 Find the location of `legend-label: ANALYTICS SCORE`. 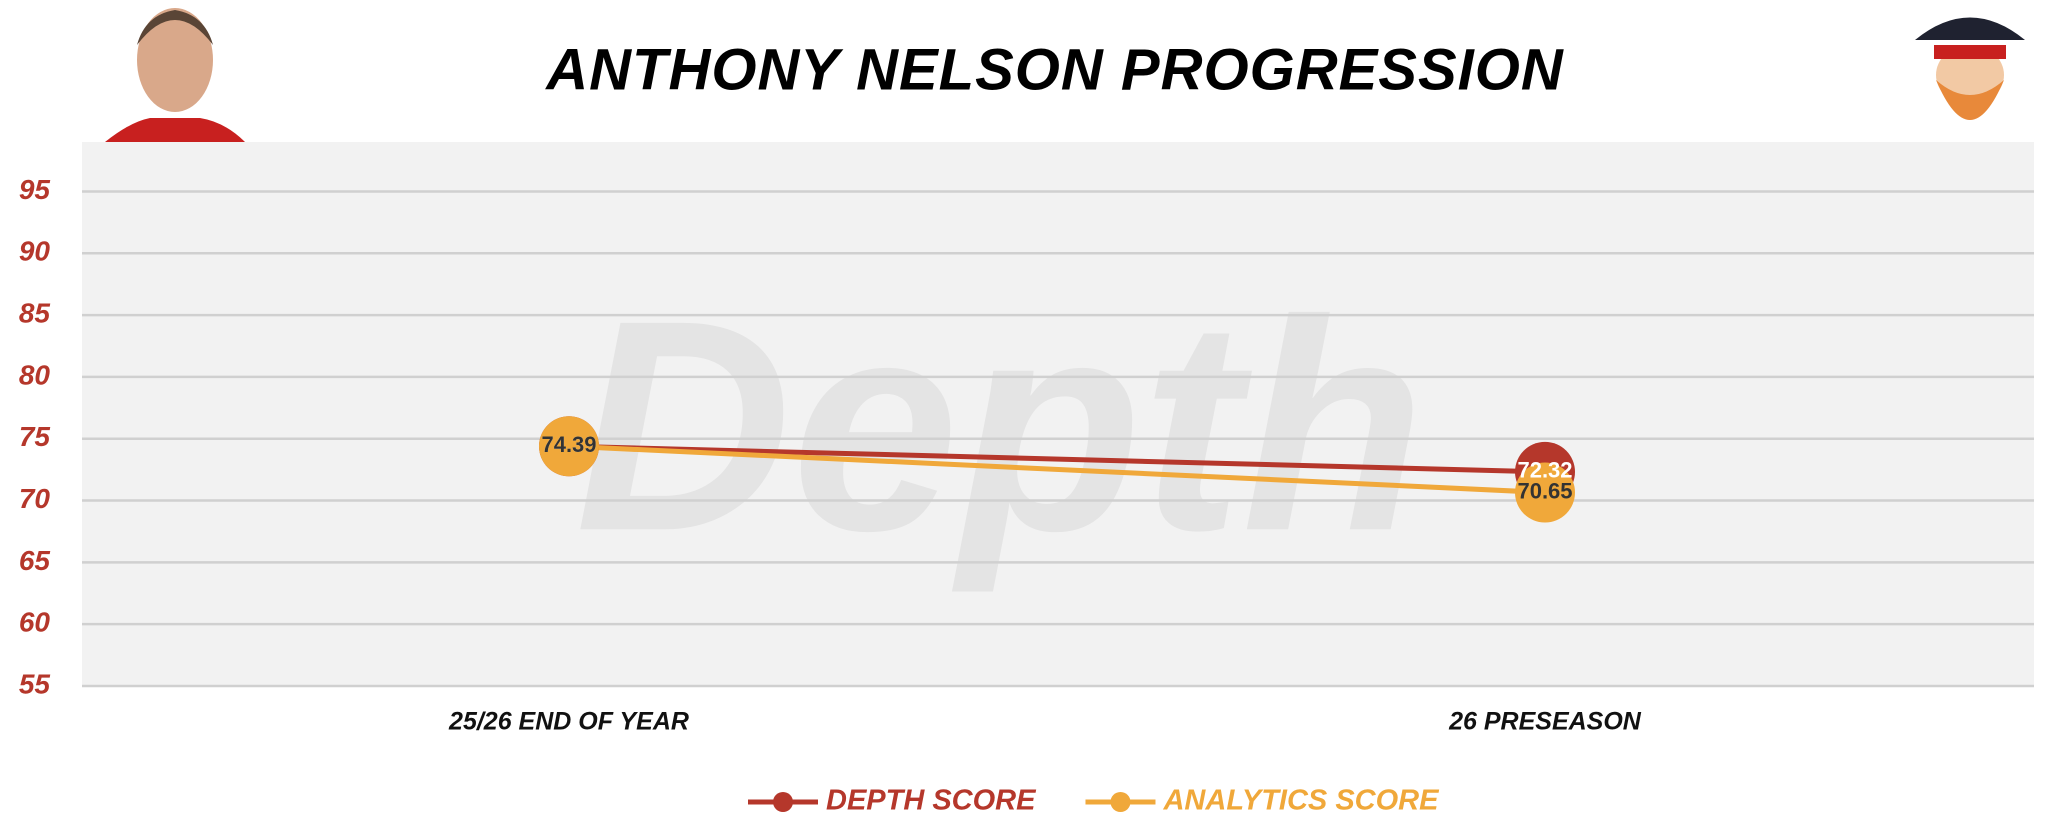

legend-label: ANALYTICS SCORE is located at coordinates (1301, 801).